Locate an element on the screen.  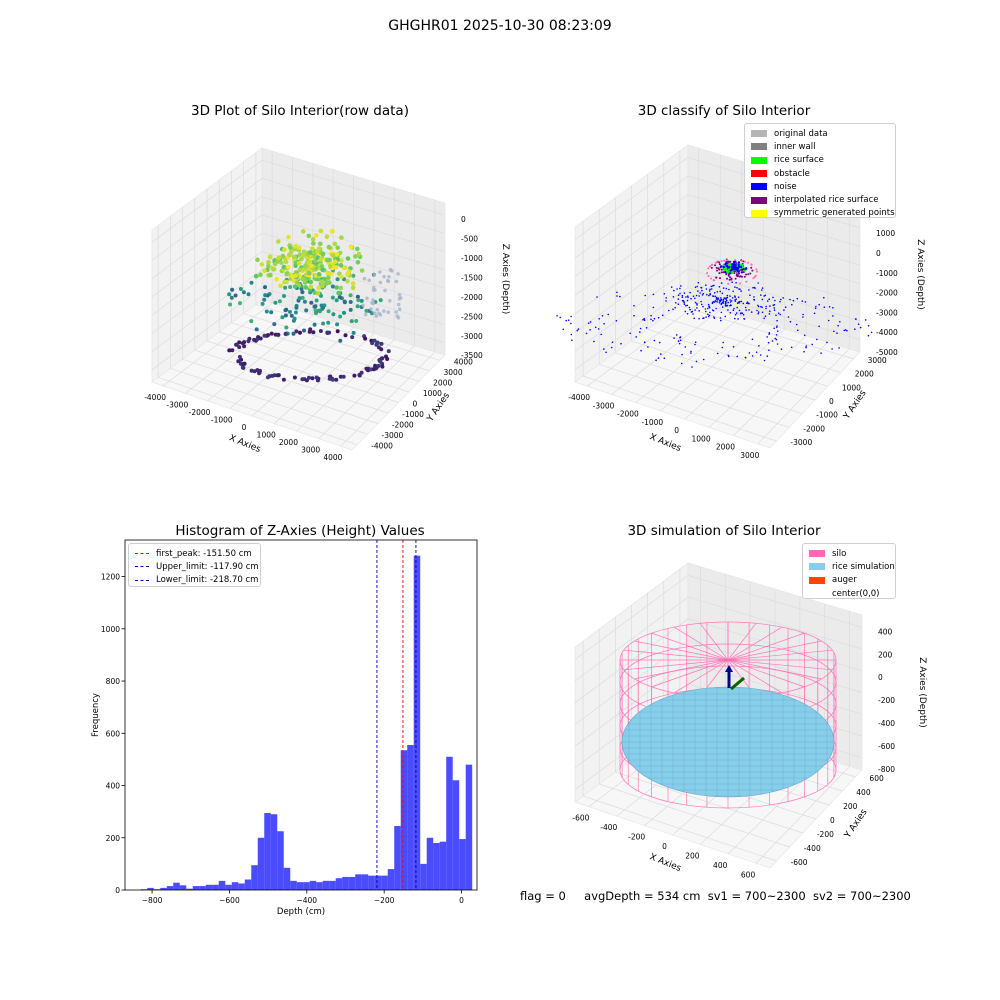
legend-swatch is located at coordinates (759, 134).